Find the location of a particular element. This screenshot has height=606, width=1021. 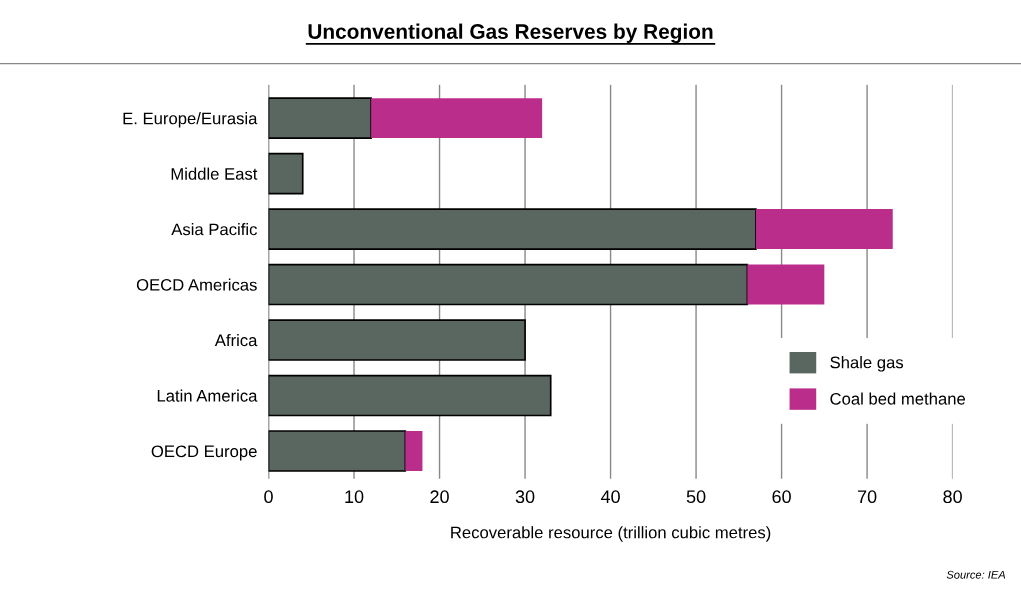

legend-label: Coal bed methane is located at coordinates (898, 398).